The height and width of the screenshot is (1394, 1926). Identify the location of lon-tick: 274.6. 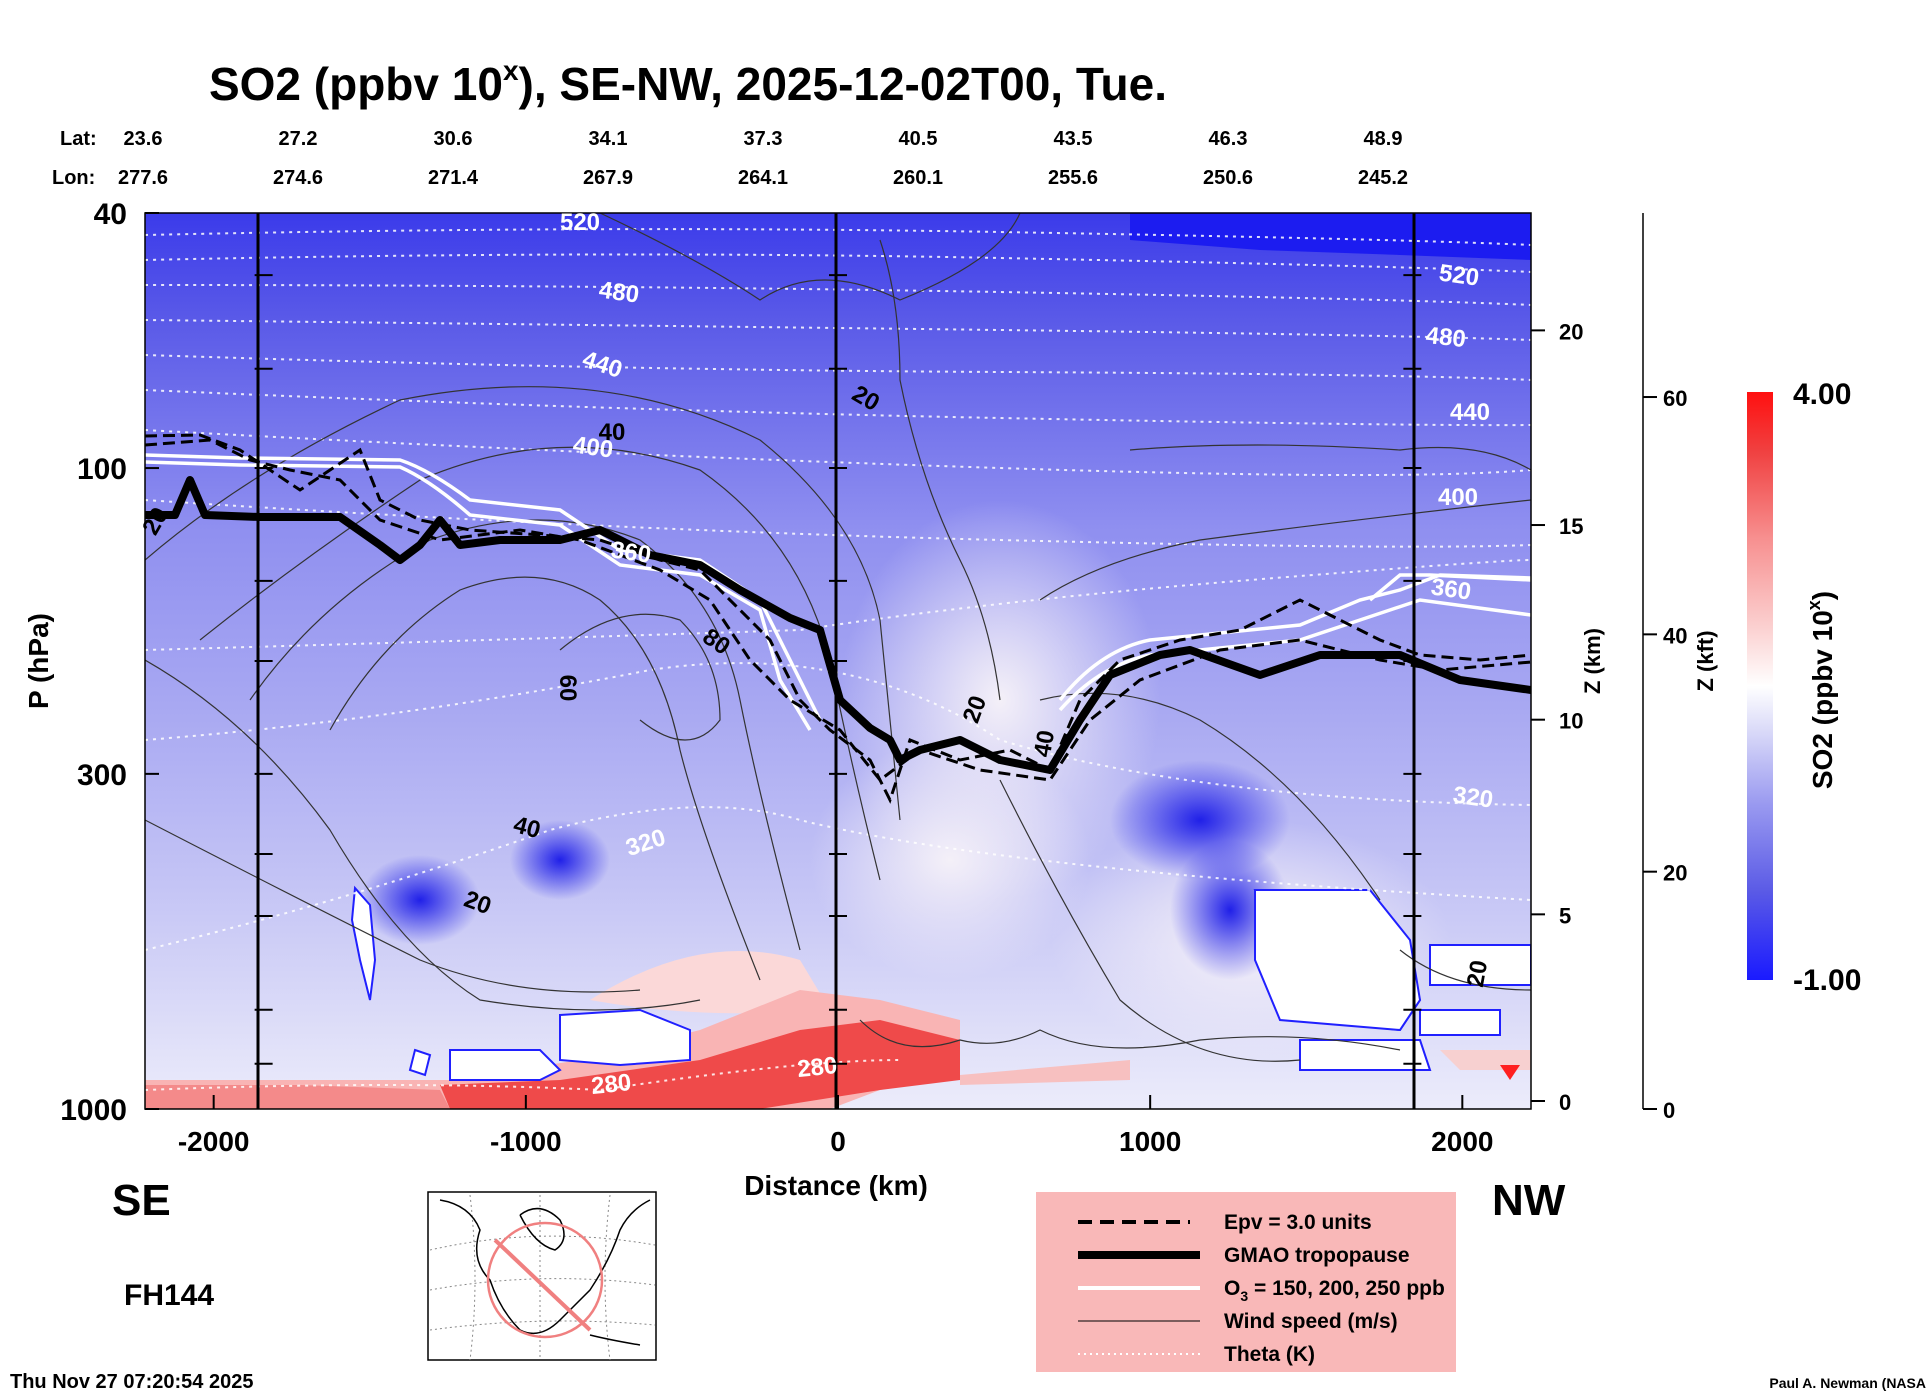
(298, 178).